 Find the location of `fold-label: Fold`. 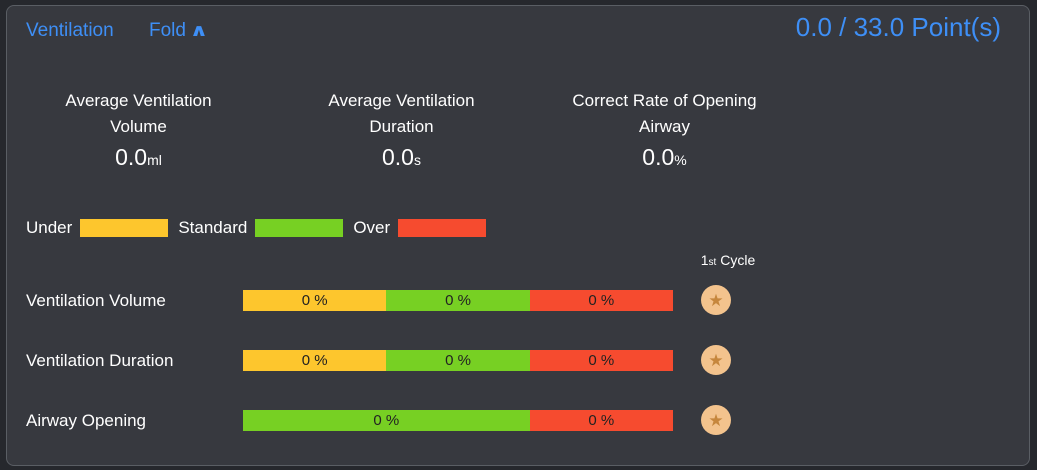

fold-label: Fold is located at coordinates (167, 30).